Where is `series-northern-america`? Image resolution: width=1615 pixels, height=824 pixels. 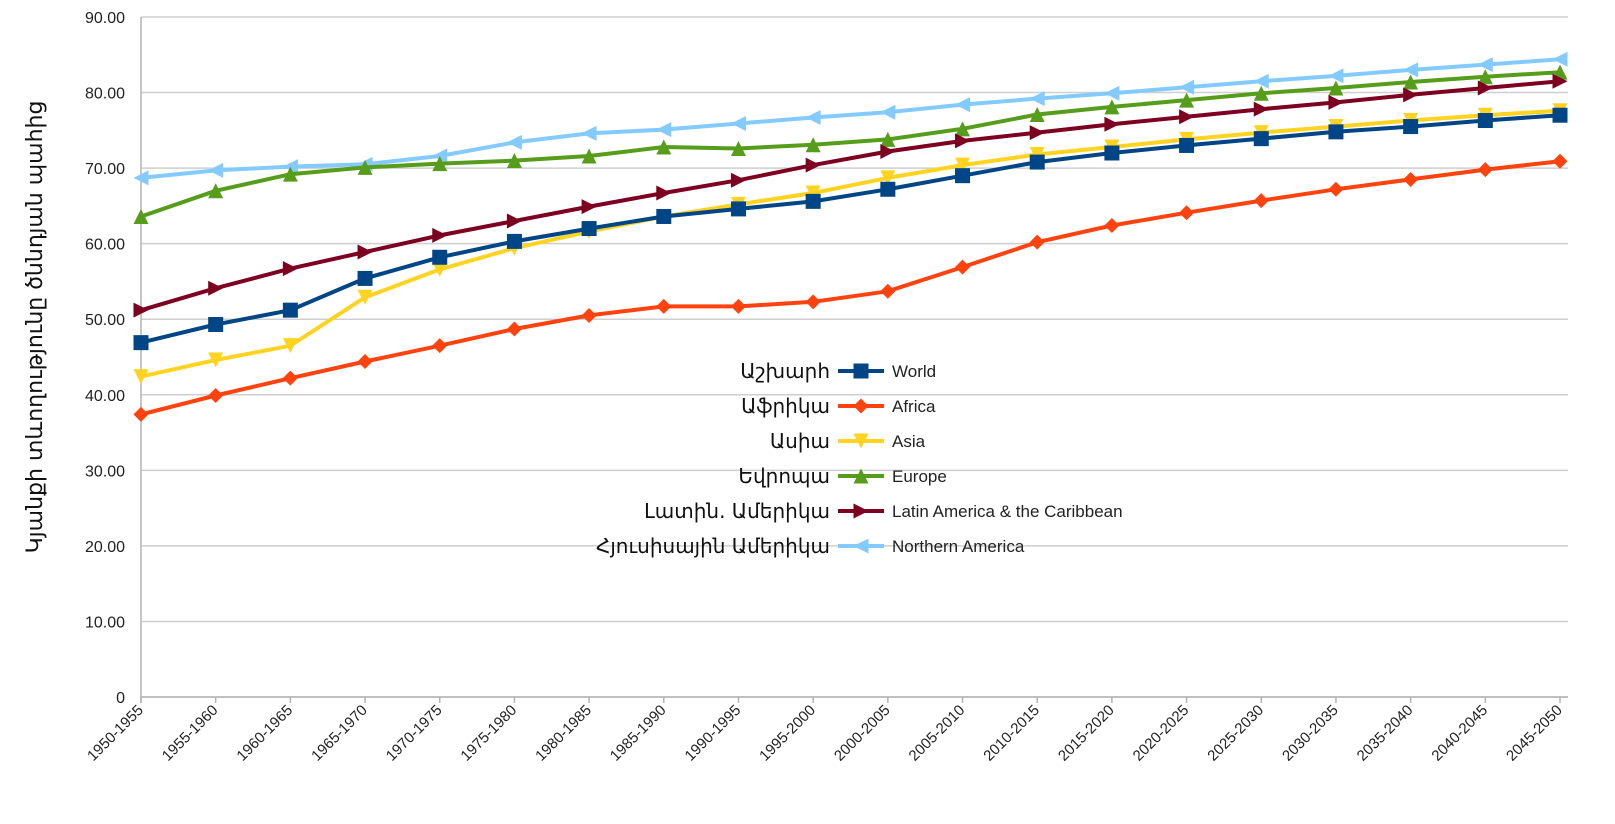
series-northern-america is located at coordinates (850, 118).